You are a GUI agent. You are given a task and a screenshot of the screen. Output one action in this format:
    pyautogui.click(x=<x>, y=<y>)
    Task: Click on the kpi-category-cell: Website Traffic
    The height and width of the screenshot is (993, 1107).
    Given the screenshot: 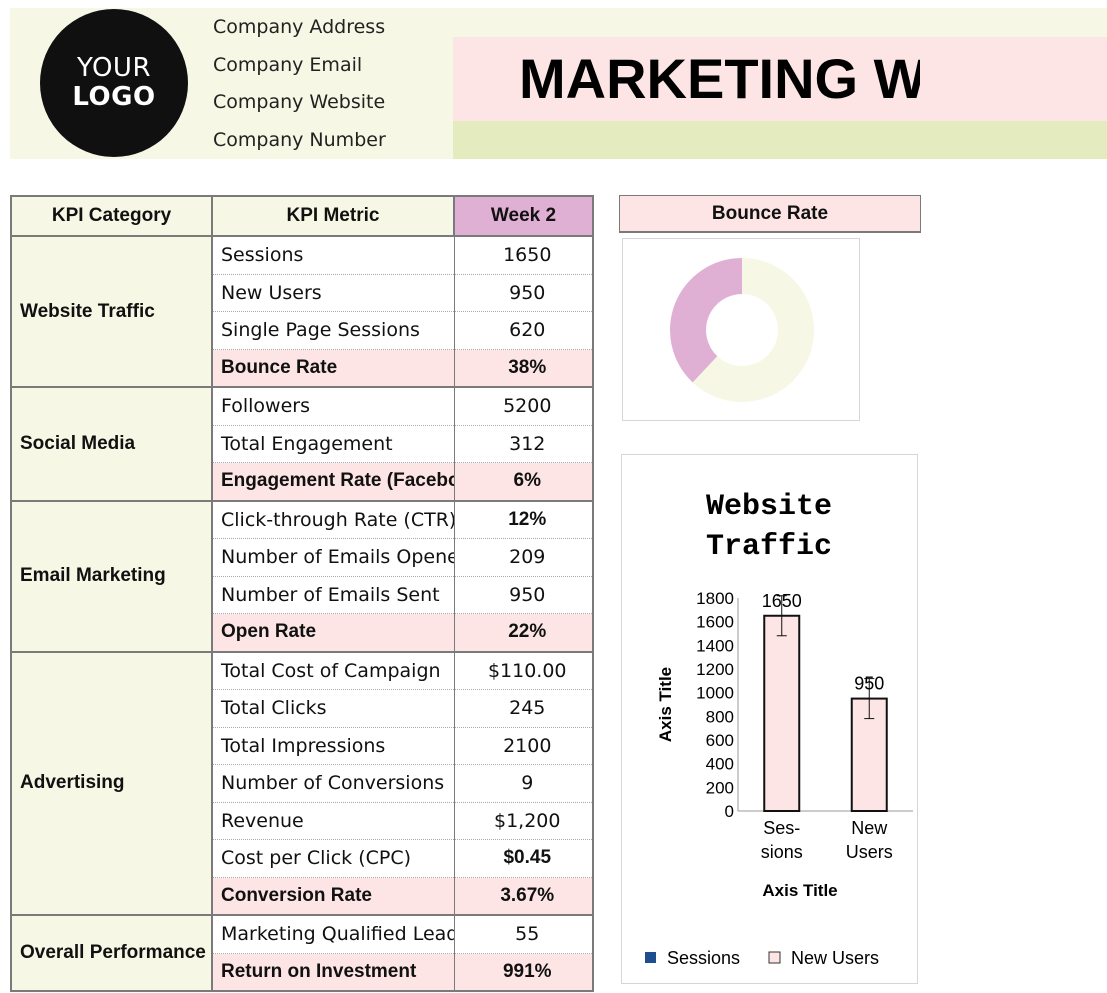 What is the action you would take?
    pyautogui.click(x=111, y=312)
    